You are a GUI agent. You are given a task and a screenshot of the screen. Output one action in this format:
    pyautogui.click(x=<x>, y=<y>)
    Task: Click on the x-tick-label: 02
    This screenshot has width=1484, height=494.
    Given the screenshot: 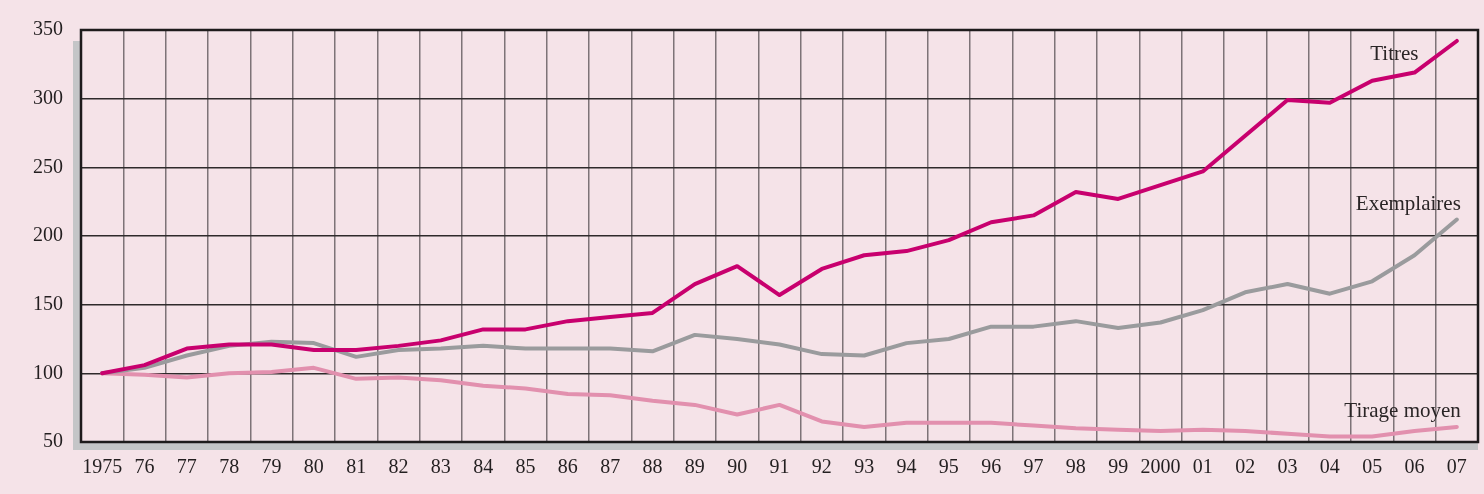 What is the action you would take?
    pyautogui.click(x=1245, y=466)
    